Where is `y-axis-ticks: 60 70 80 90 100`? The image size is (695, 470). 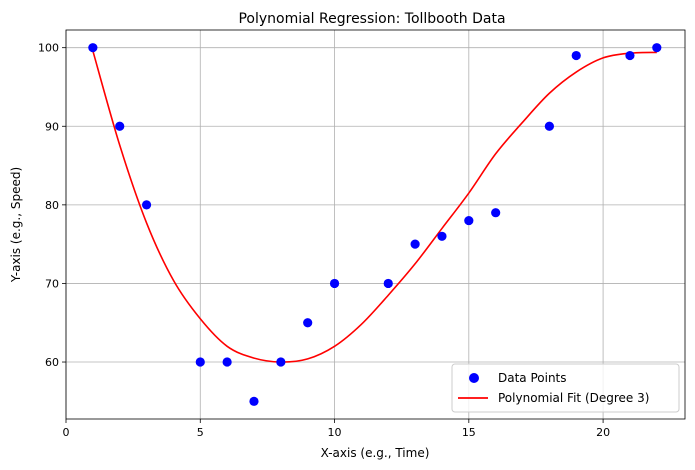
y-axis-ticks: 60 70 80 90 100 is located at coordinates (52, 205).